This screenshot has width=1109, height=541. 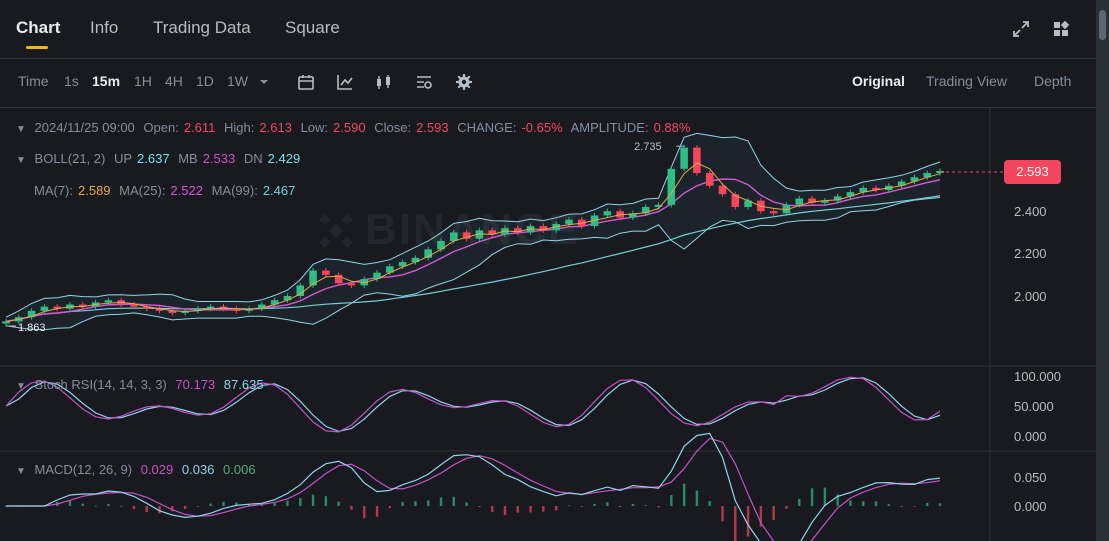 What do you see at coordinates (94, 190) in the screenshot?
I see `ma7-value: 2.589` at bounding box center [94, 190].